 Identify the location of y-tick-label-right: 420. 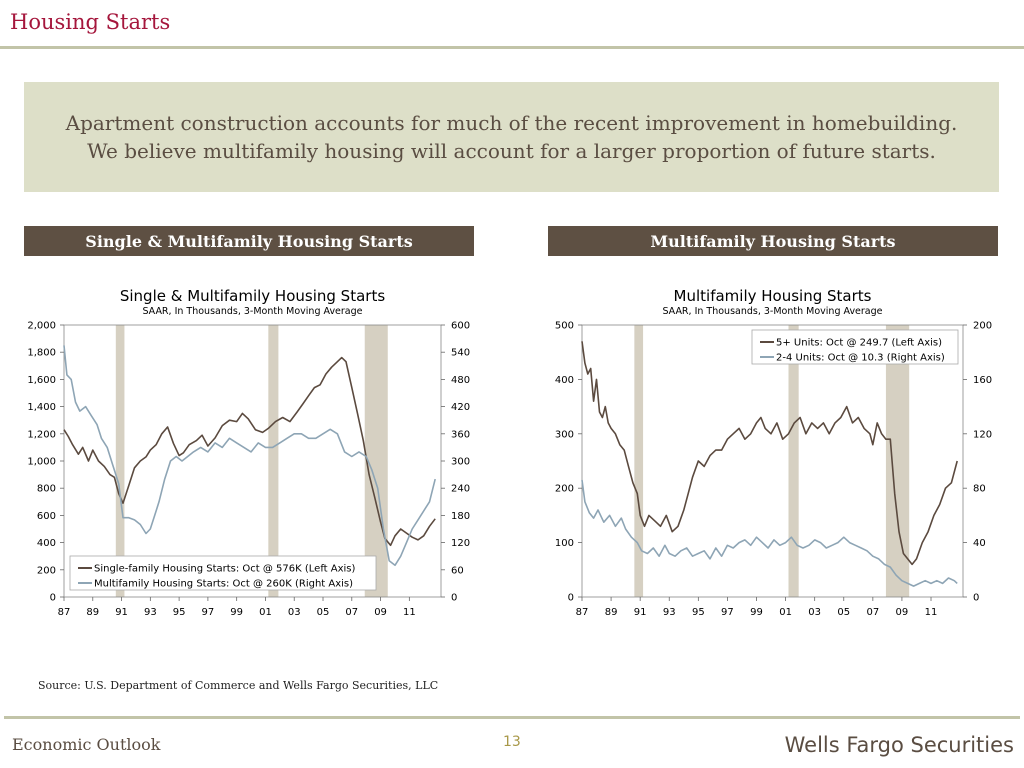
(460, 407).